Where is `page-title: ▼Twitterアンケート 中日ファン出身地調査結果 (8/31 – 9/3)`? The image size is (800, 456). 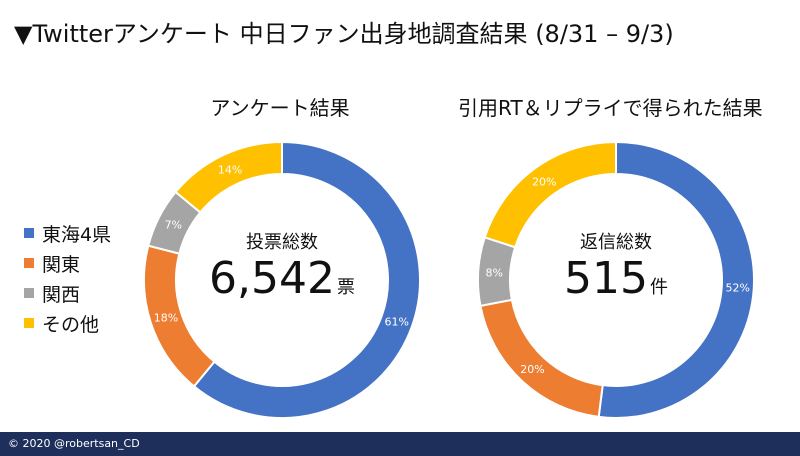
page-title: ▼Twitterアンケート 中日ファン出身地調査結果 (8/31 – 9/3) is located at coordinates (344, 34).